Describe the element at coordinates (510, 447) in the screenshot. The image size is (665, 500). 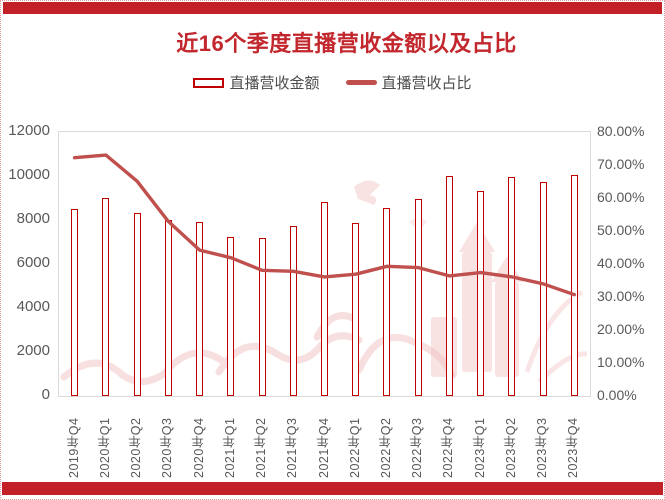
I see `x-axis-category-label: 2023年Q2` at that location.